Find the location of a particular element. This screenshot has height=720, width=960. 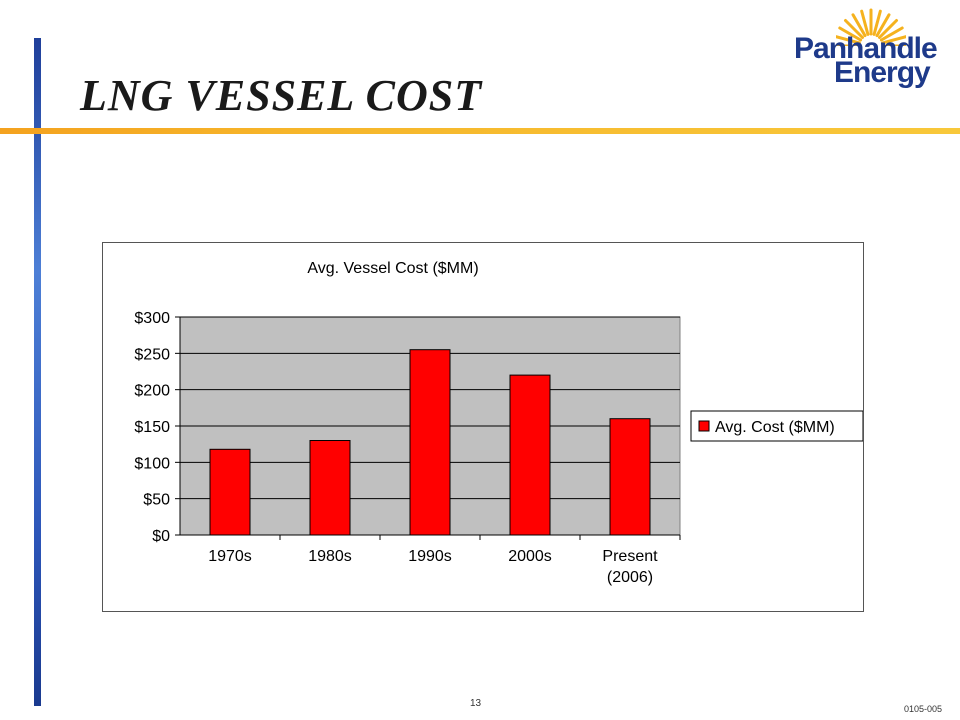

legend-box is located at coordinates (776, 426).